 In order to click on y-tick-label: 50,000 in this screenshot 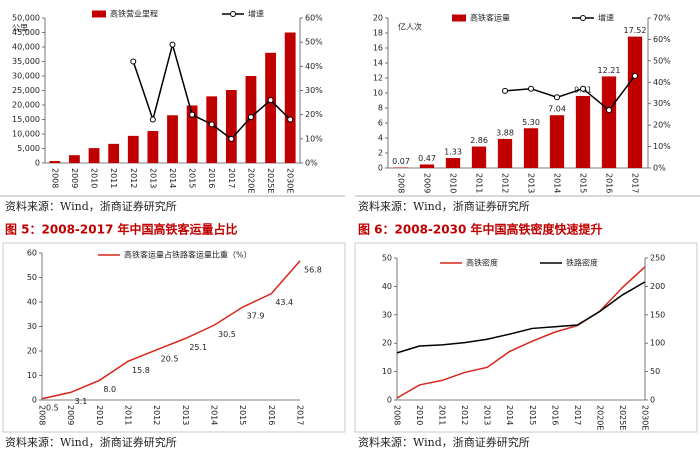, I will do `click(26, 18)`.